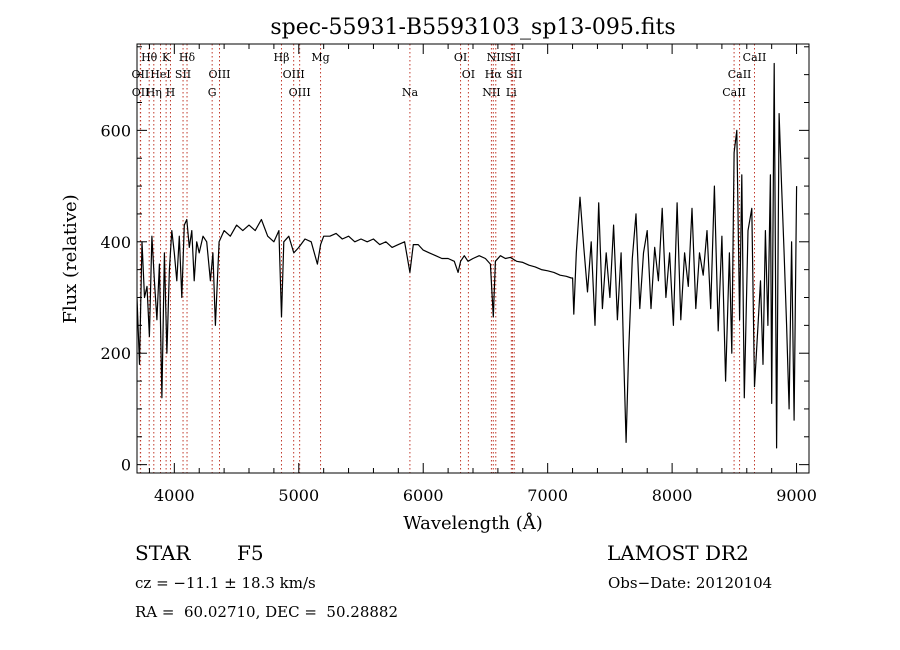  I want to click on marker-label: HeI, so click(160, 74).